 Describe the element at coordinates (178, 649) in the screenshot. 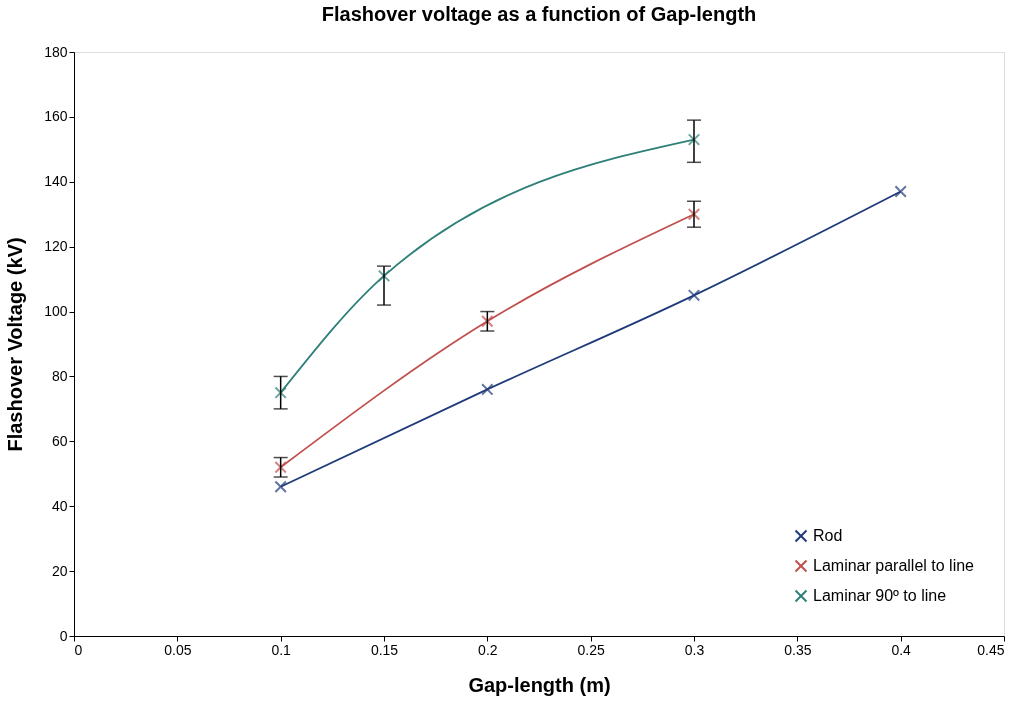

I see `x-tick-label: 0.05` at that location.